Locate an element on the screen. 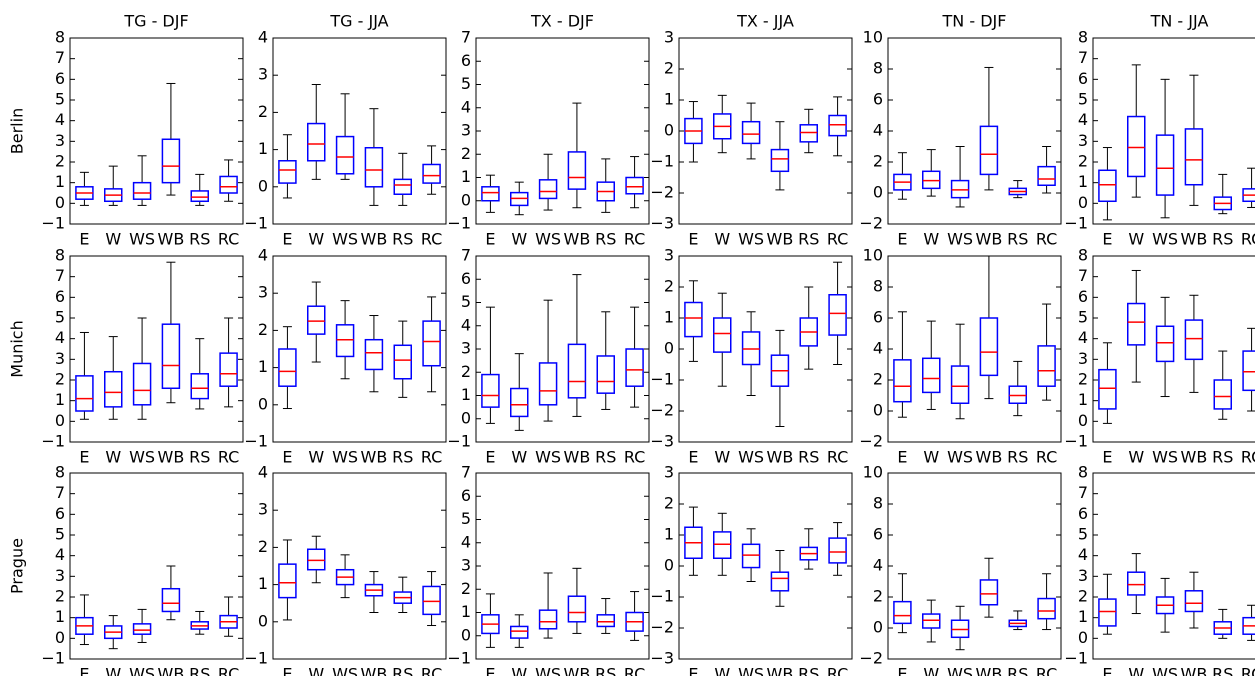 This screenshot has width=1255, height=676. y-tick-label: −2 is located at coordinates (662, 627).